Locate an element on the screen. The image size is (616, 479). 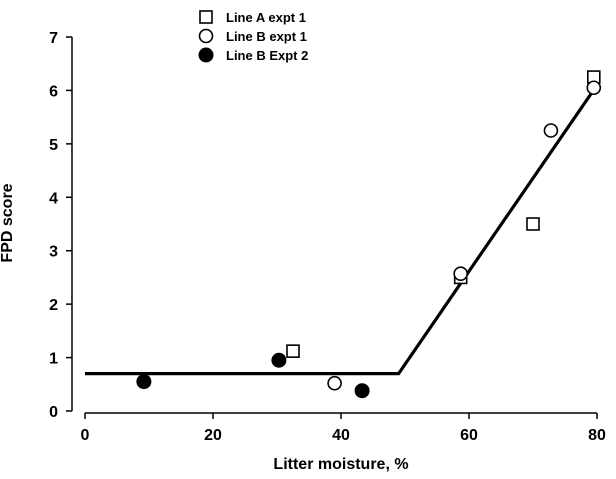
x-tick-label: 60 is located at coordinates (469, 435).